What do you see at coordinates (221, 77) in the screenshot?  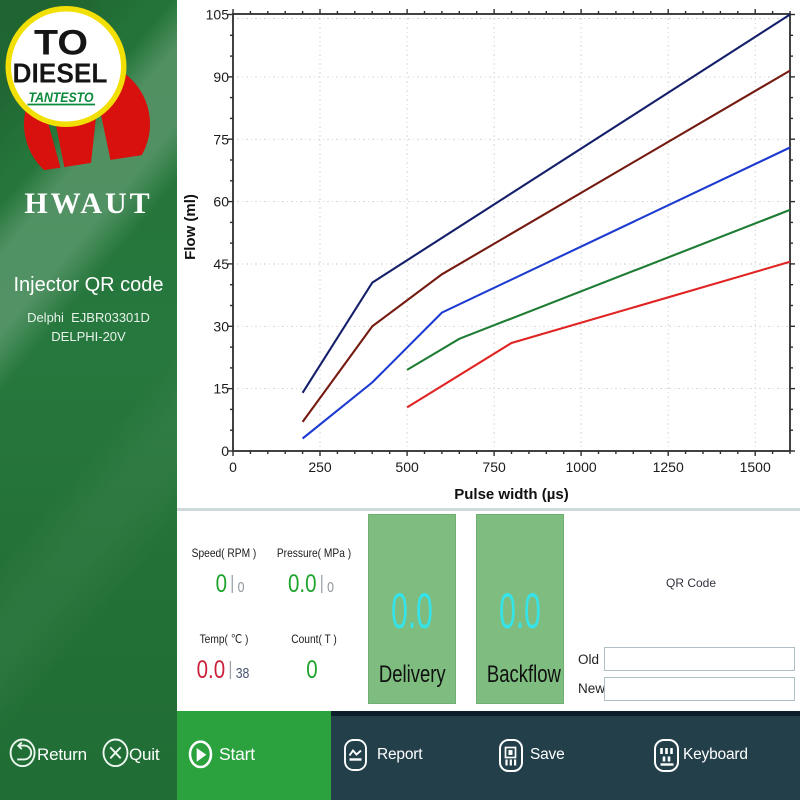 I see `svg-text: 90` at bounding box center [221, 77].